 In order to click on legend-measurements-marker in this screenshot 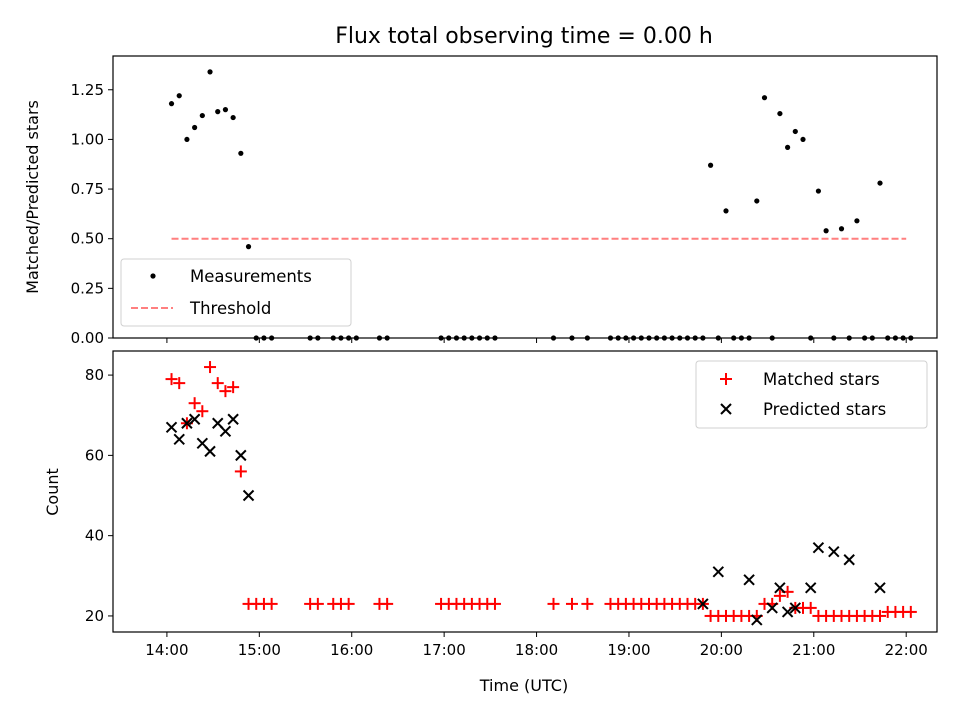, I will do `click(153, 276)`.